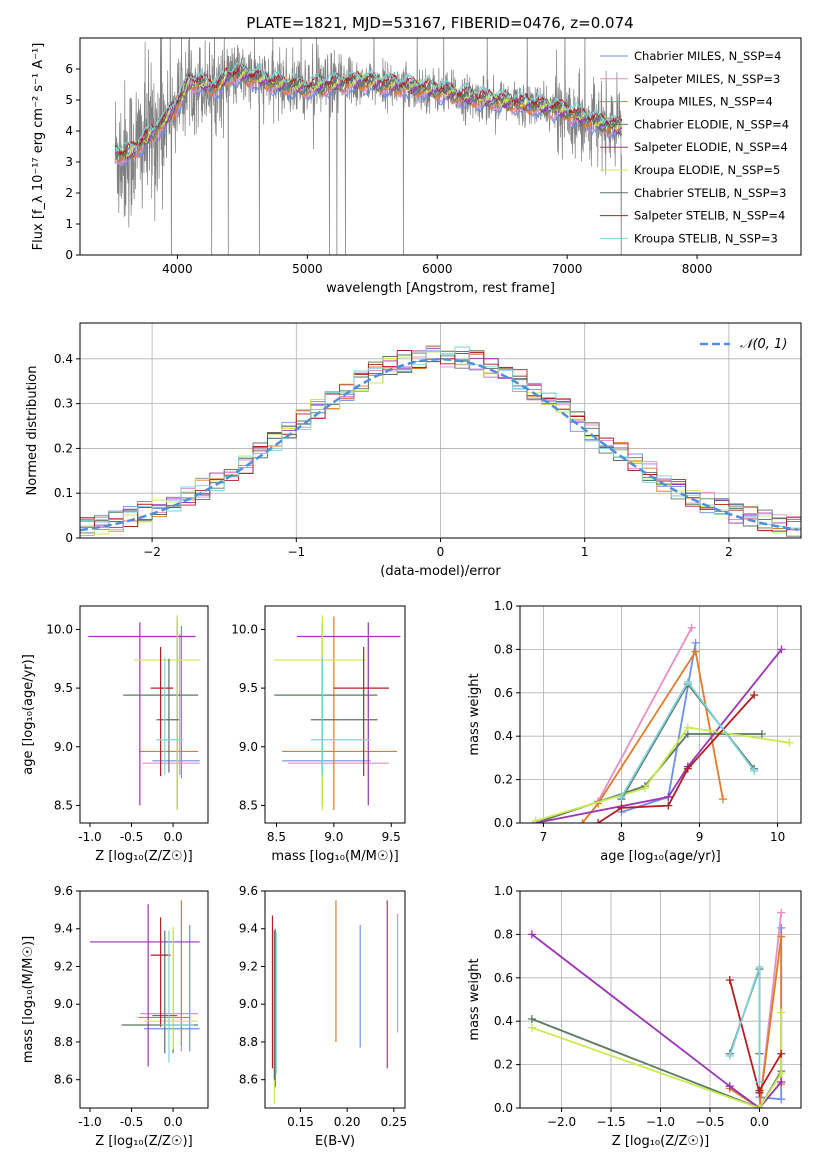  What do you see at coordinates (393, 1122) in the screenshot?
I see `x-tick-label: 0.25` at bounding box center [393, 1122].